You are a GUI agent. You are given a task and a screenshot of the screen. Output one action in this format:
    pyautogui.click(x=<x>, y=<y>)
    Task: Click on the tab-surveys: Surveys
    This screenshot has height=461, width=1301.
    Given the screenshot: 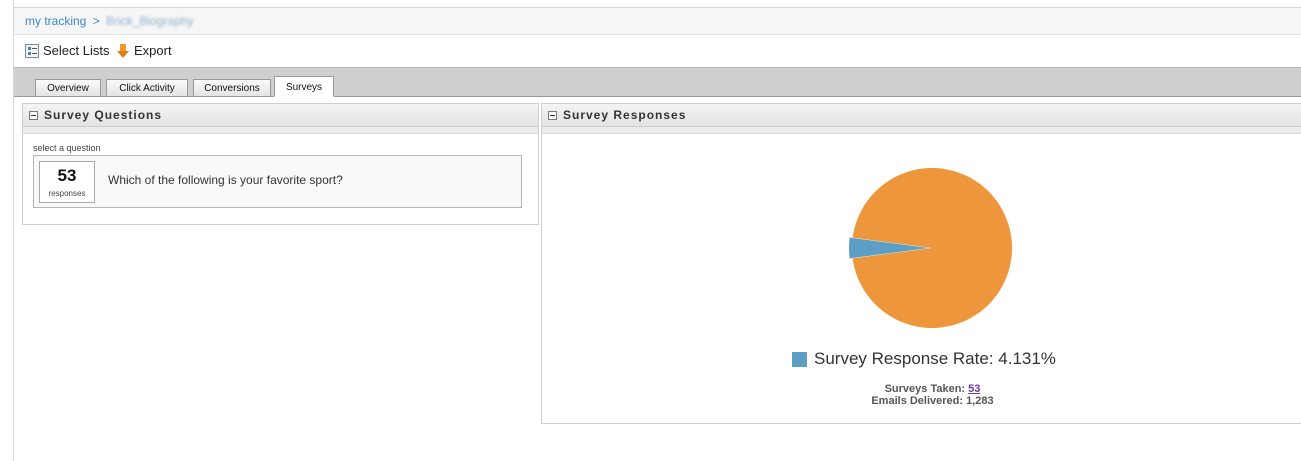 What is the action you would take?
    pyautogui.click(x=304, y=86)
    